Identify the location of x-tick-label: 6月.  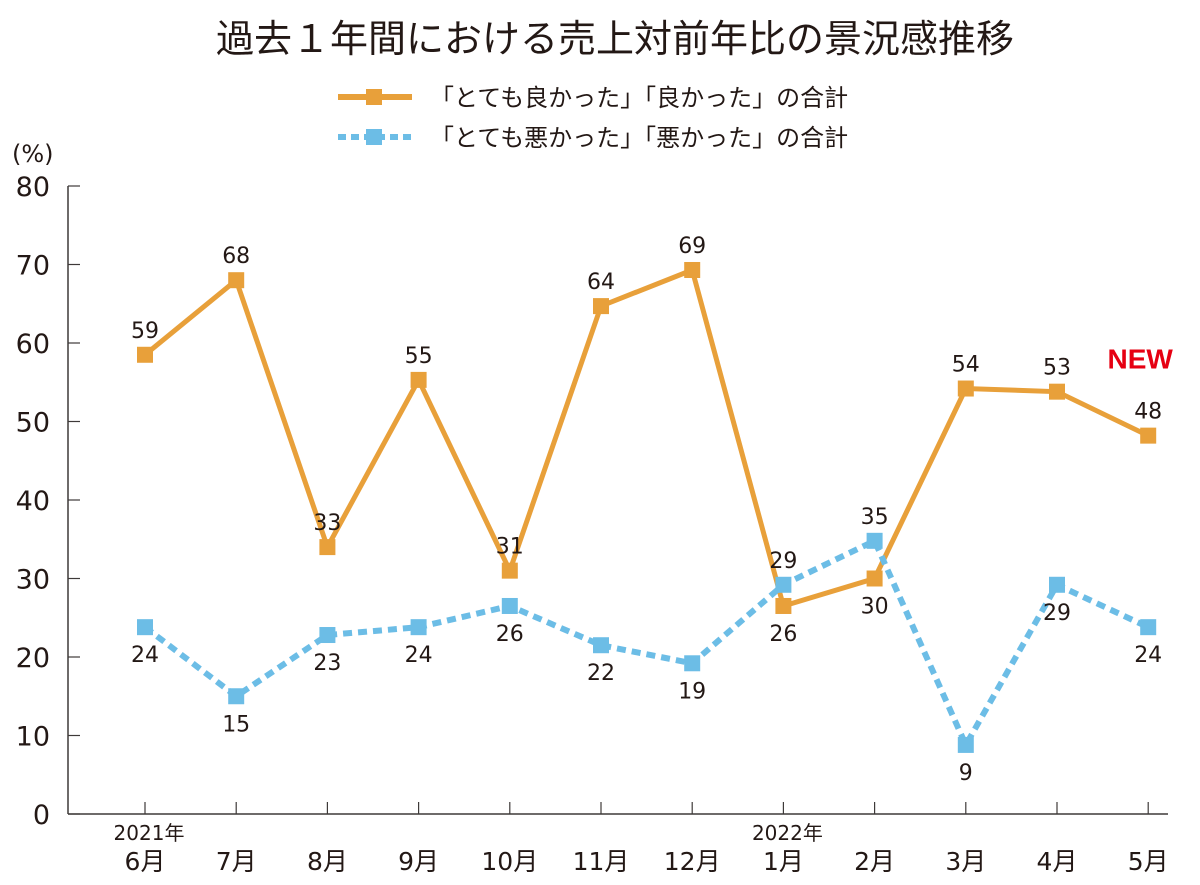
(145, 861).